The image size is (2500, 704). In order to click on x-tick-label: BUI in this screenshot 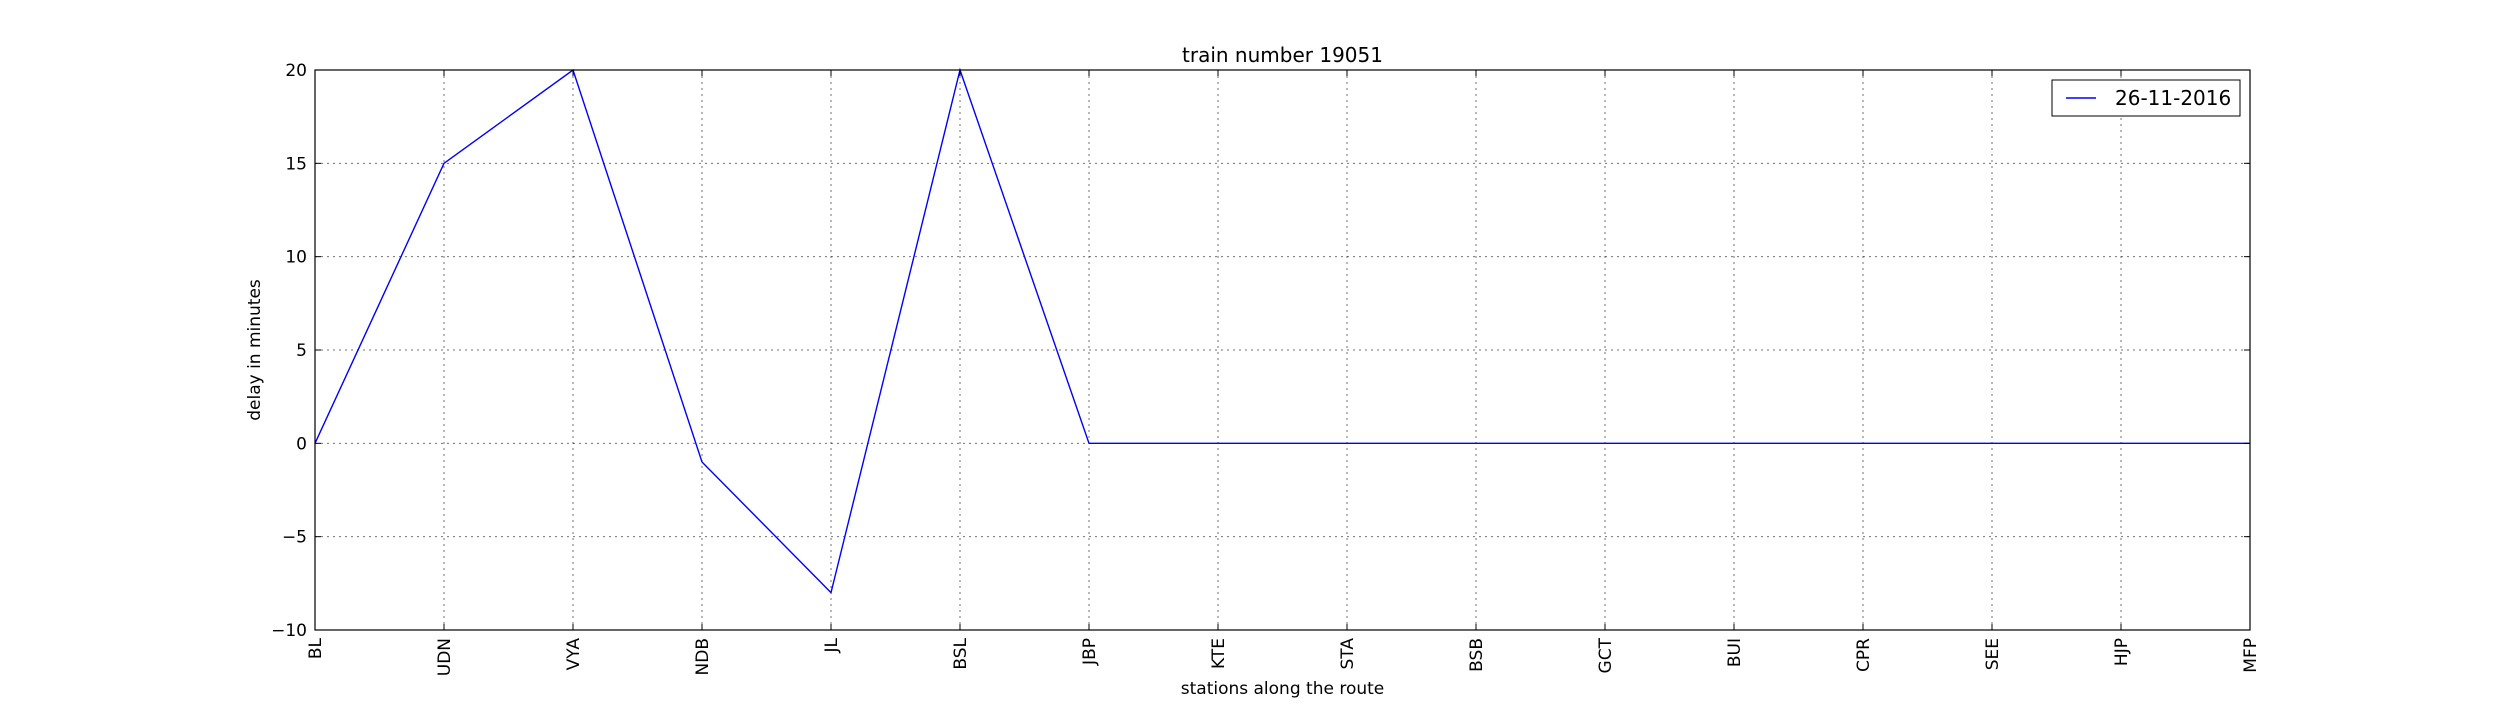, I will do `click(1735, 652)`.